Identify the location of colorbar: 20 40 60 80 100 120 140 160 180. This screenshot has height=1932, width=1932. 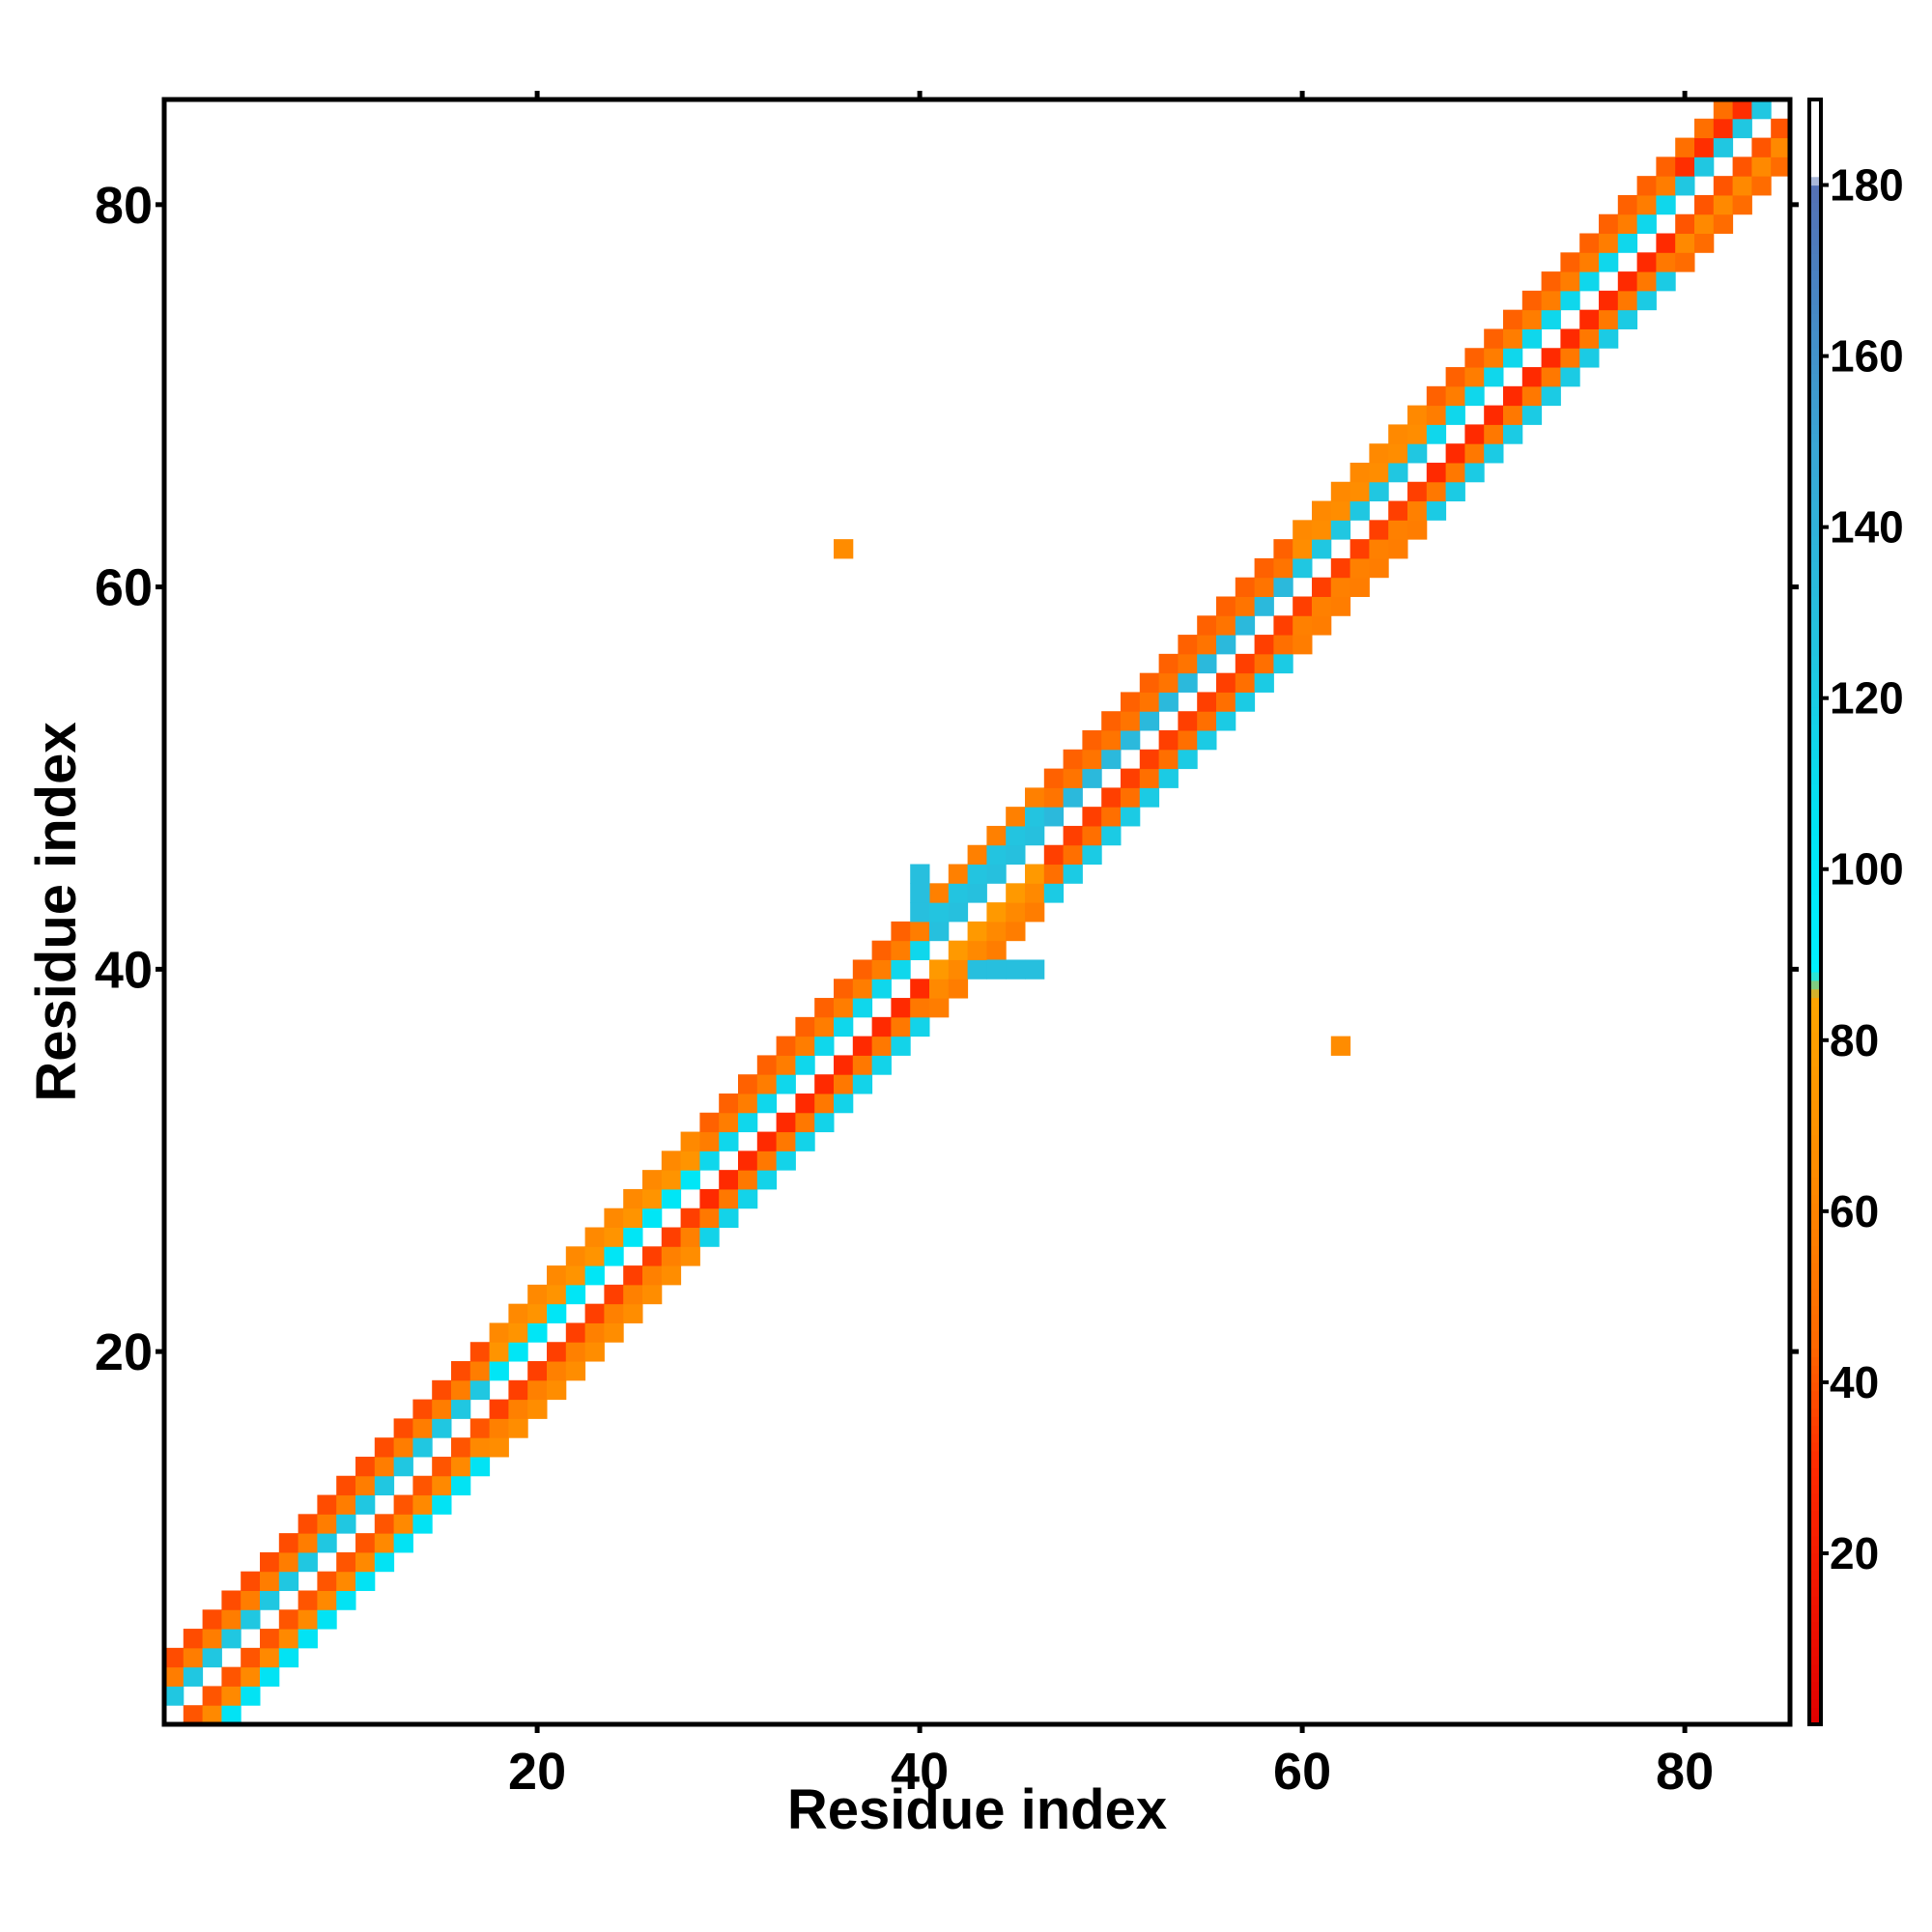
(1855, 912).